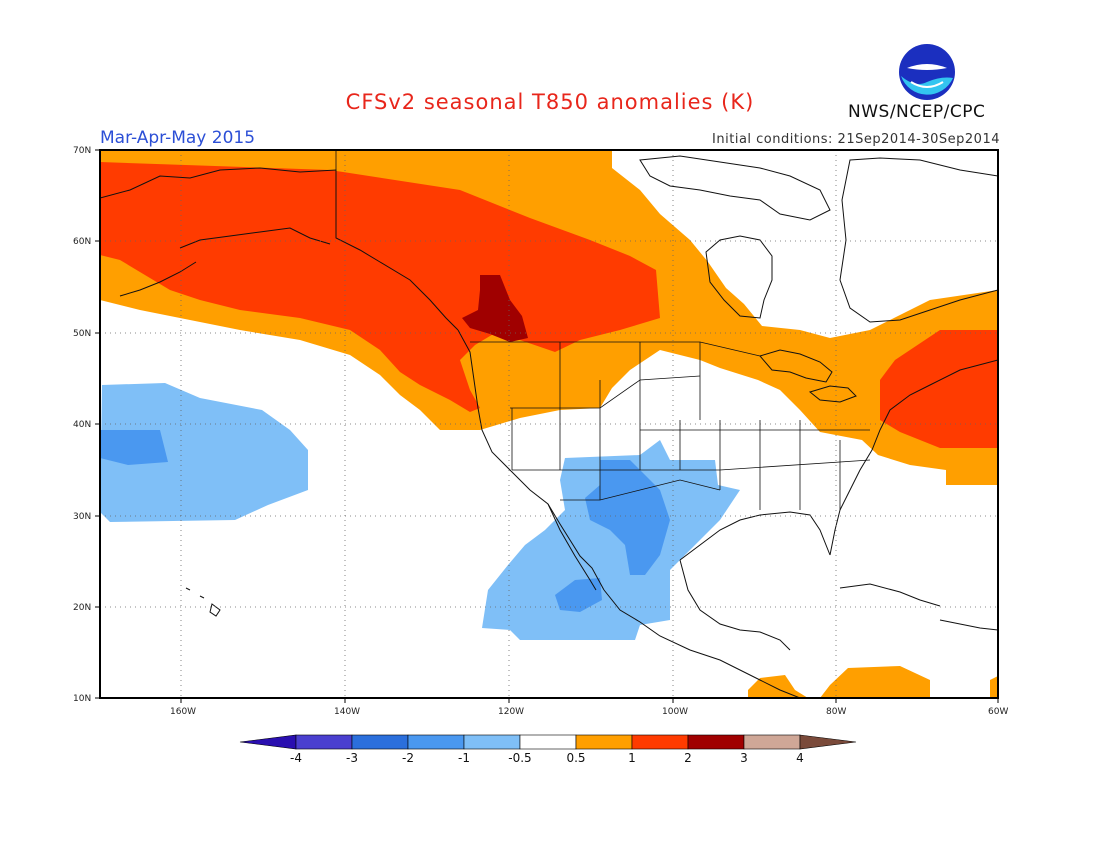 The width and height of the screenshot is (1100, 850). Describe the element at coordinates (511, 712) in the screenshot. I see `lon-label: 120W` at that location.